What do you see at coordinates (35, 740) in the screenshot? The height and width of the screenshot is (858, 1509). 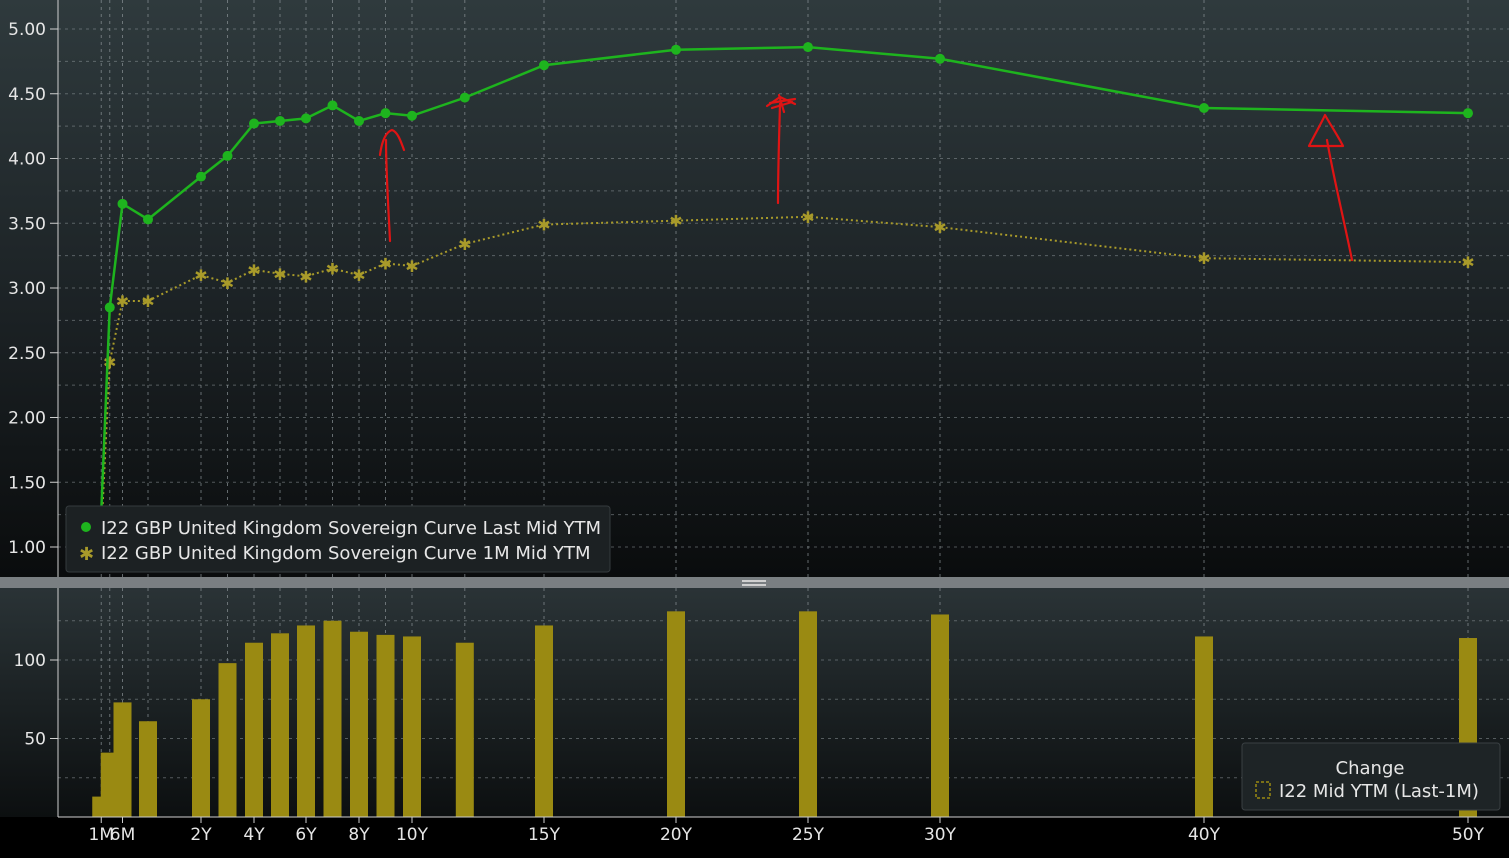 I see `bottom-ytick-label: 50` at bounding box center [35, 740].